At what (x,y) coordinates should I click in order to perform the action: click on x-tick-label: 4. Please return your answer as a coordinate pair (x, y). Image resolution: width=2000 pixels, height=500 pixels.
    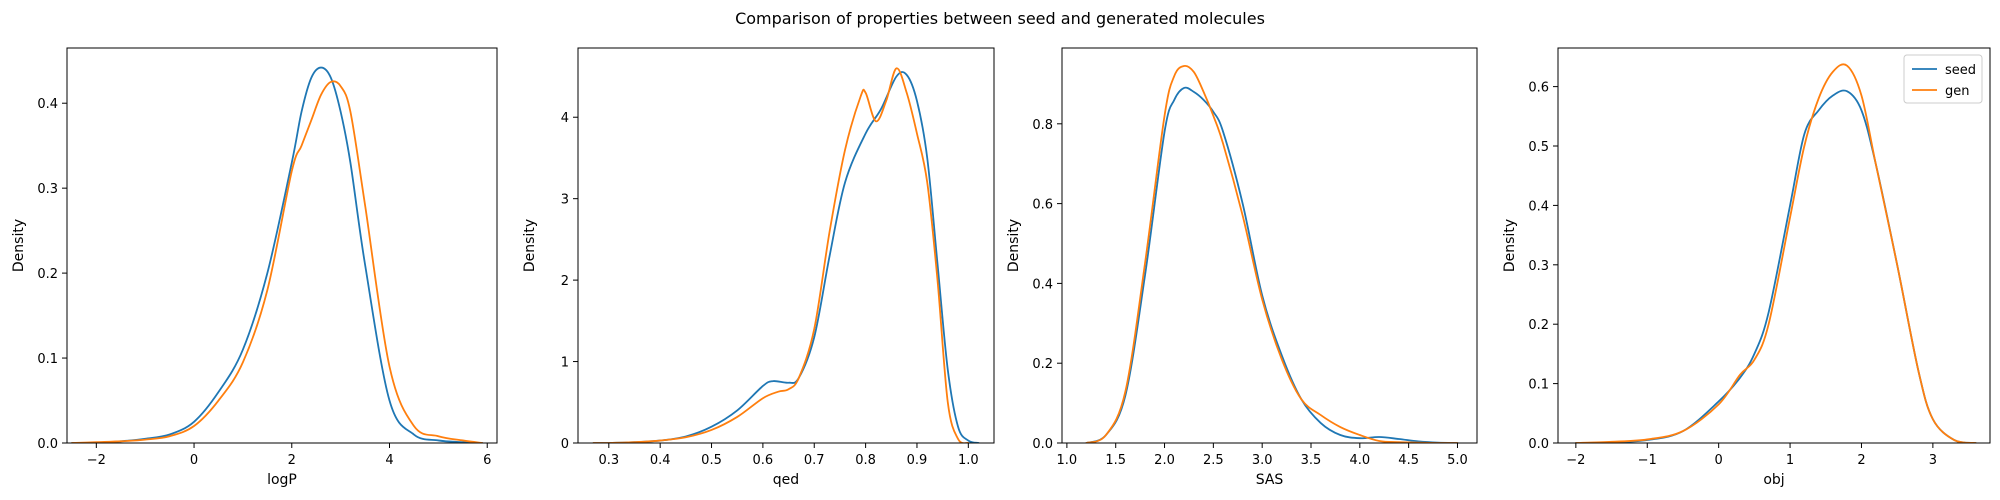
    Looking at the image, I should click on (389, 460).